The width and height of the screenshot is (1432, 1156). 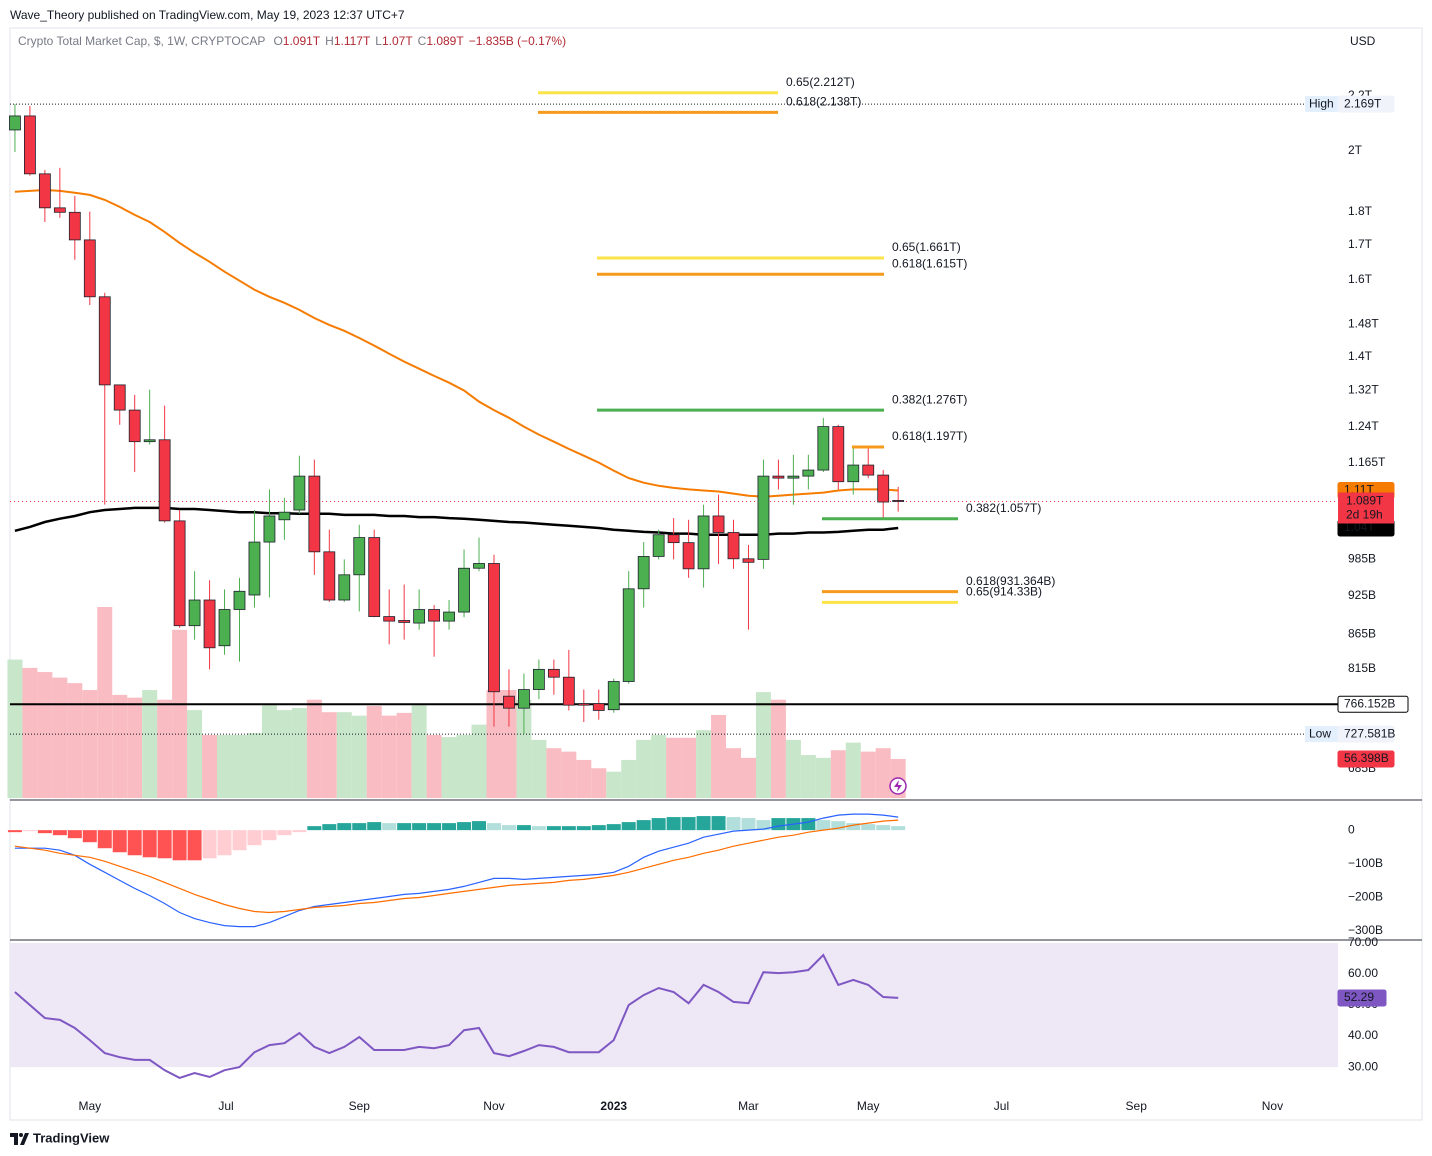 What do you see at coordinates (1363, 942) in the screenshot?
I see `y-tick-label: 70.00` at bounding box center [1363, 942].